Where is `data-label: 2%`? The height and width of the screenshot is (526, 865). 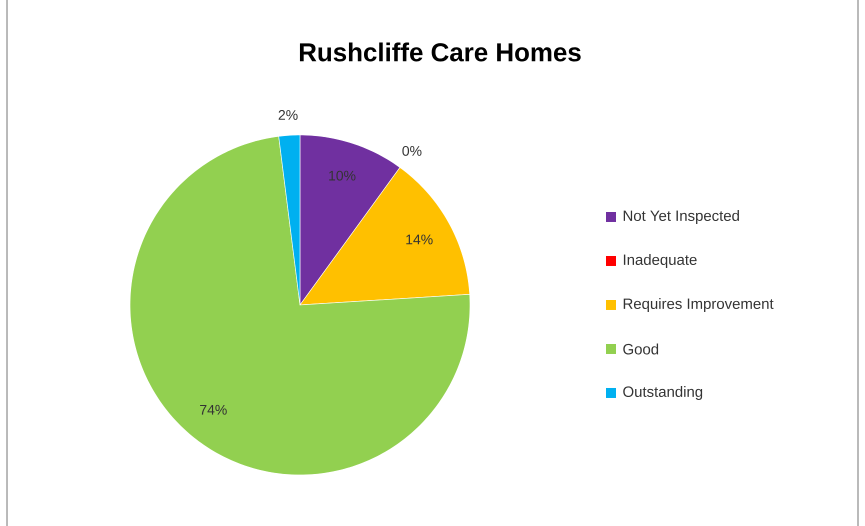 data-label: 2% is located at coordinates (288, 115).